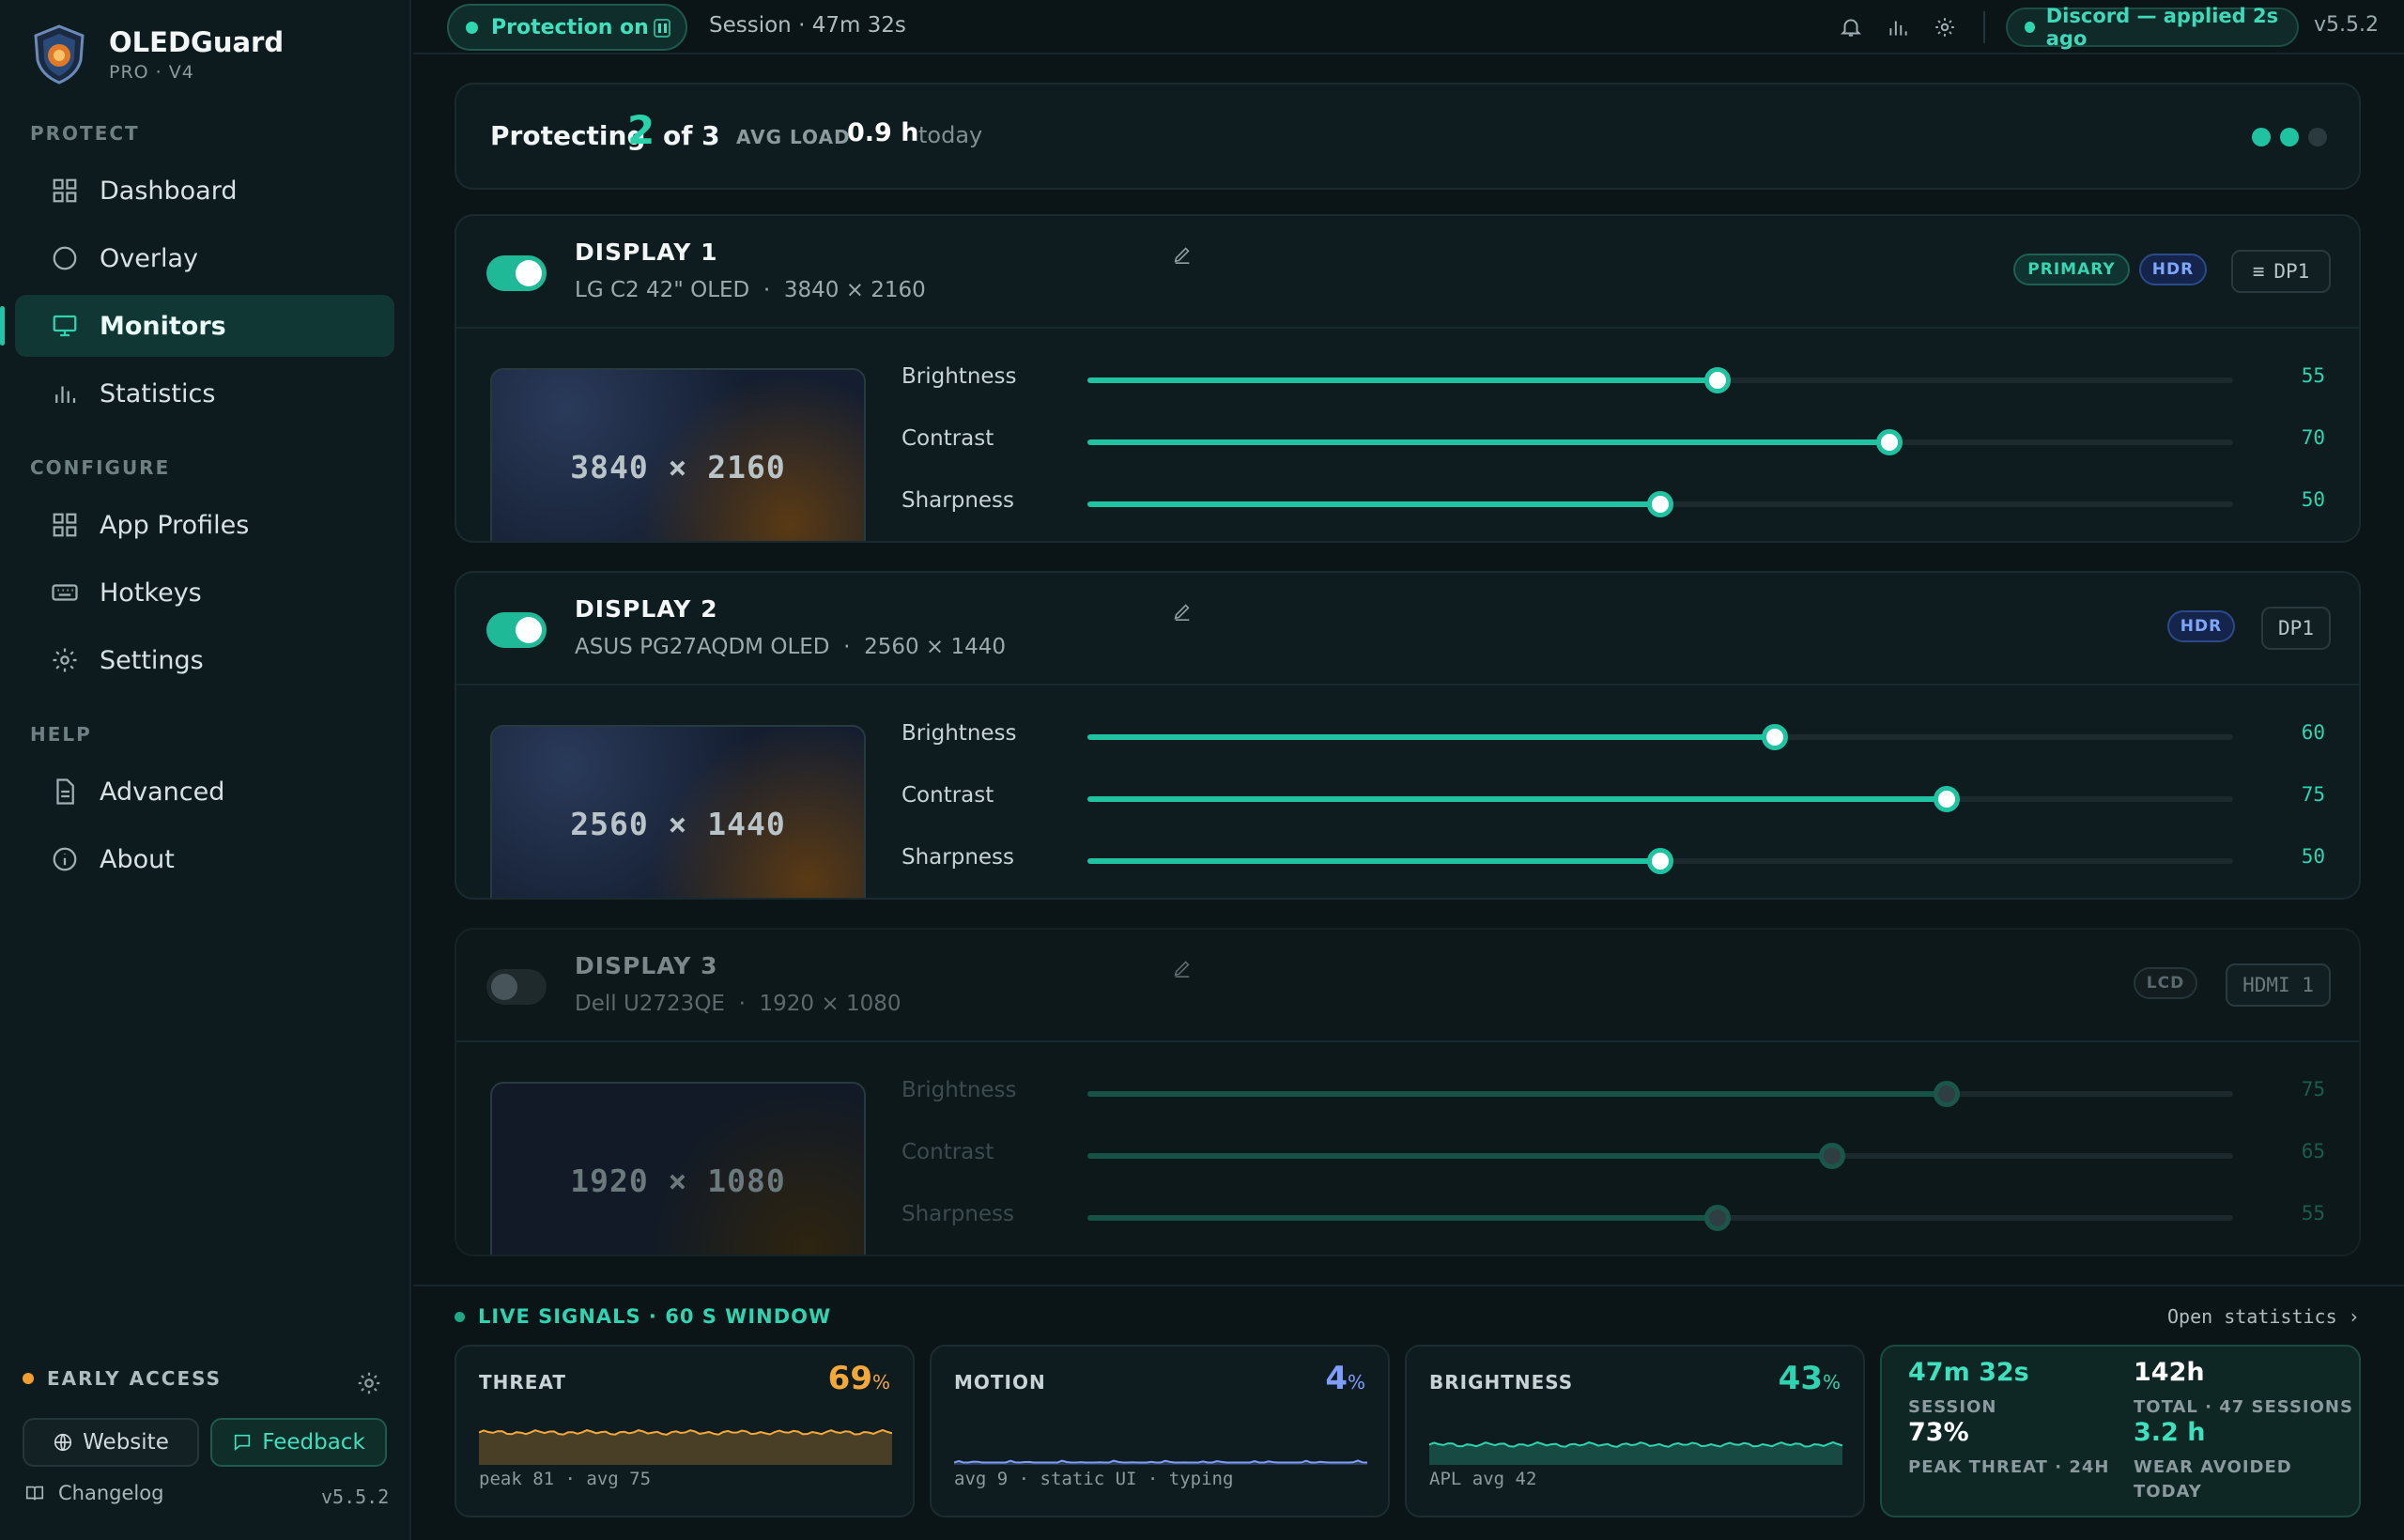  Describe the element at coordinates (61, 734) in the screenshot. I see `section-help: HELP` at that location.